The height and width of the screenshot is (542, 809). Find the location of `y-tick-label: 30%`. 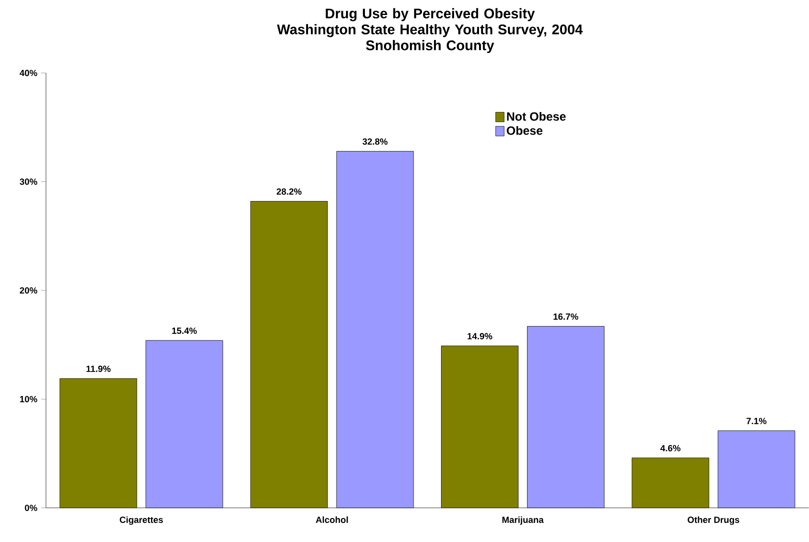

y-tick-label: 30% is located at coordinates (29, 181).